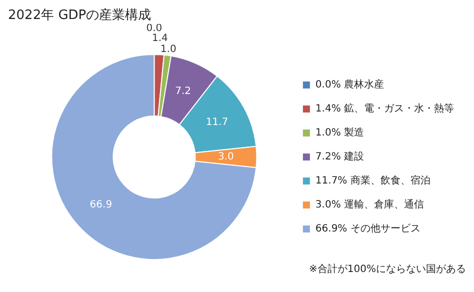 The height and width of the screenshot is (292, 474). Describe the element at coordinates (80, 15) in the screenshot. I see `chart-title: 2022年 GDPの産業構成` at that location.